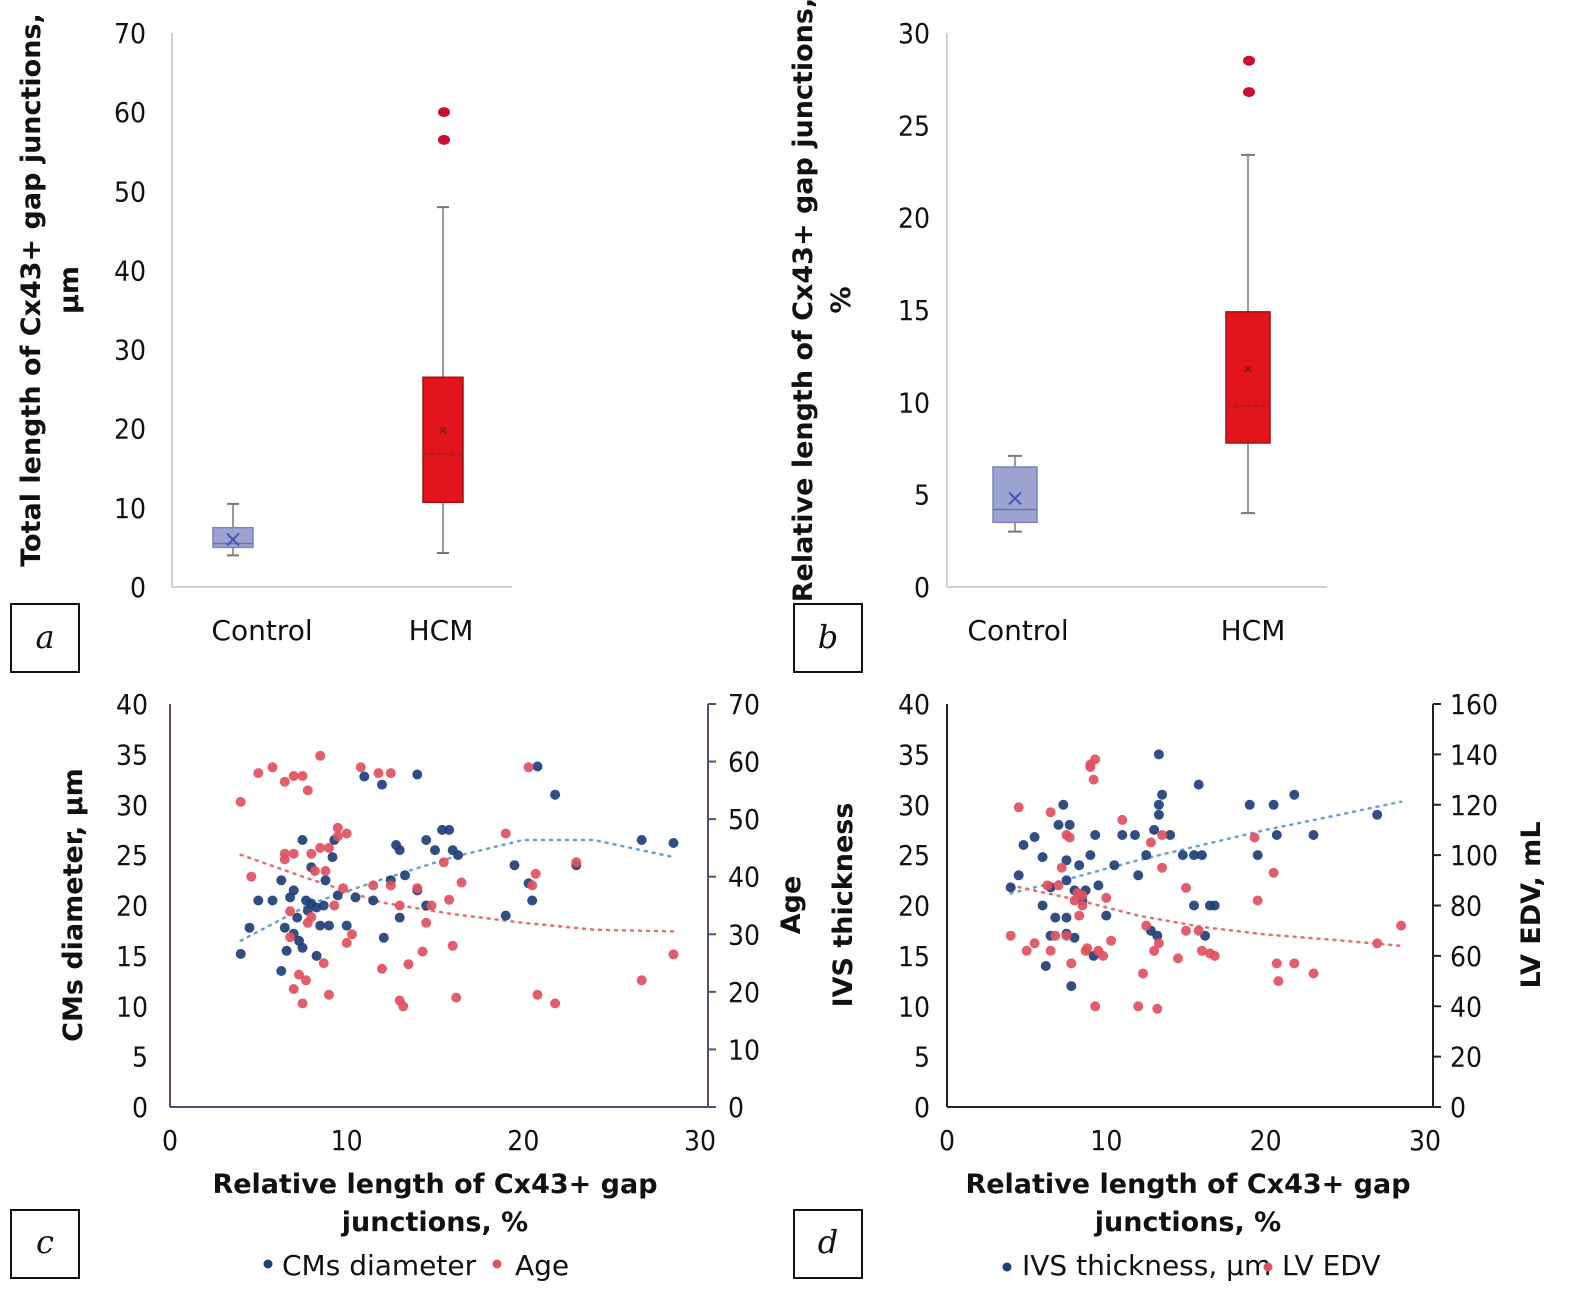 This screenshot has height=1315, width=1576. What do you see at coordinates (523, 1140) in the screenshot?
I see `panel-c-x-tick: 20` at bounding box center [523, 1140].